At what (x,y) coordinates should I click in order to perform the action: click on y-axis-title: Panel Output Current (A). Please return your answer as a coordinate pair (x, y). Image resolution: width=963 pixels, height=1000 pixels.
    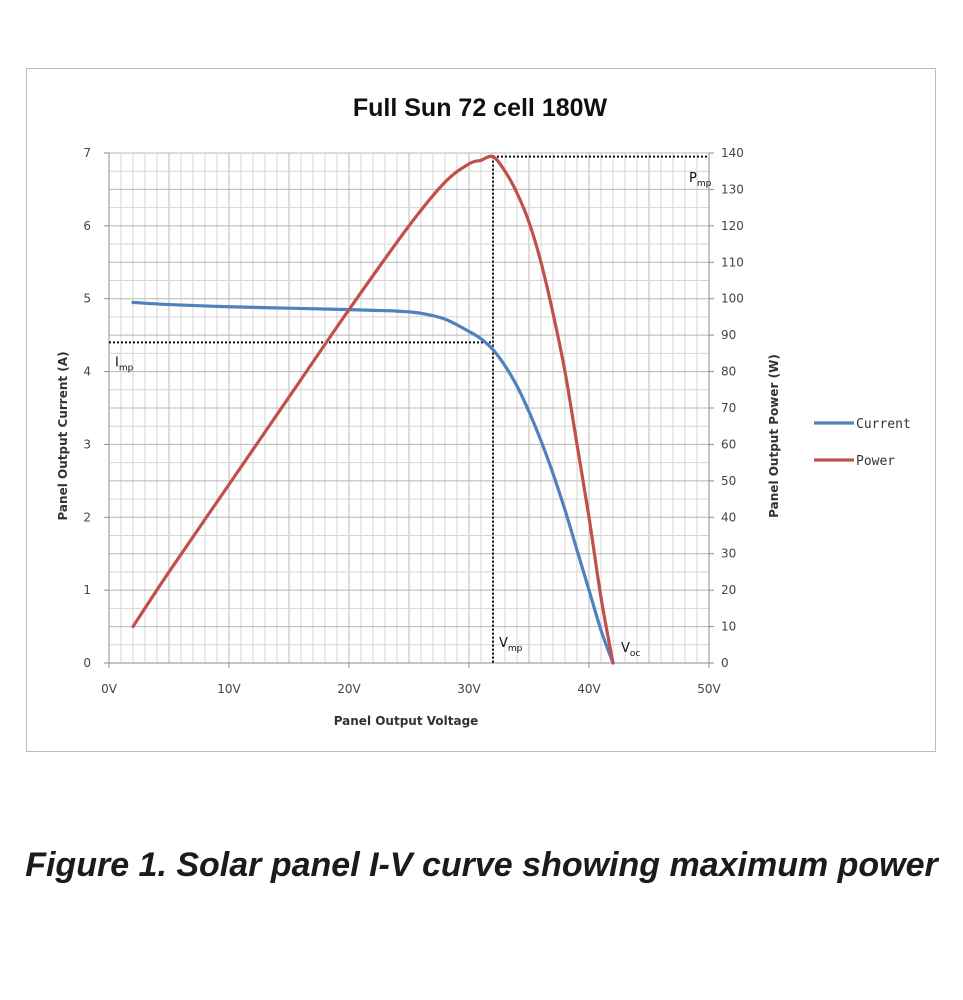
    Looking at the image, I should click on (63, 435).